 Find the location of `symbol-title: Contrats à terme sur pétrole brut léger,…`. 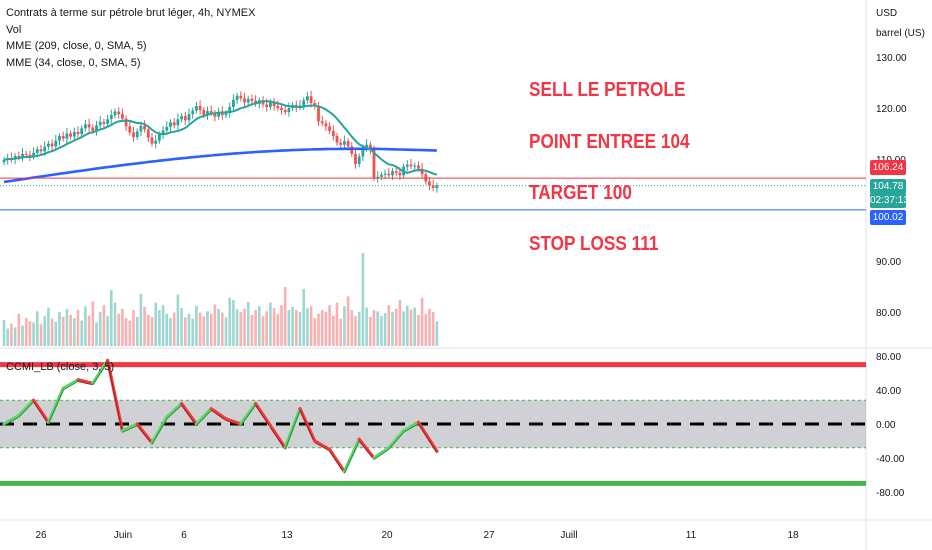

symbol-title: Contrats à terme sur pétrole brut léger,… is located at coordinates (131, 13).